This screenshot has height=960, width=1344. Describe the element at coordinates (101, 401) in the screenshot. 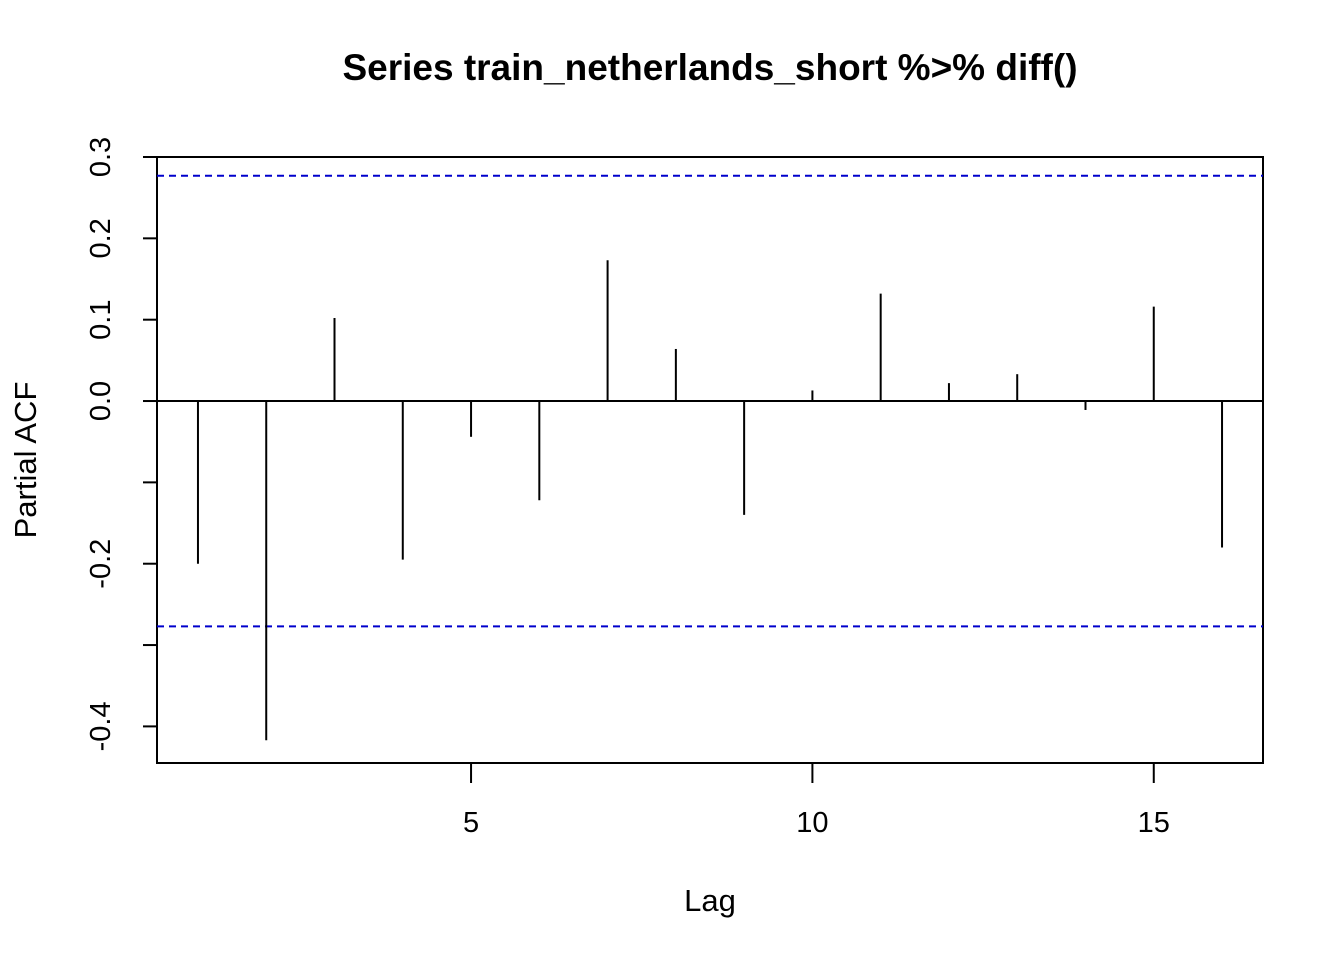

I see `y-tick-label: 0.0` at that location.